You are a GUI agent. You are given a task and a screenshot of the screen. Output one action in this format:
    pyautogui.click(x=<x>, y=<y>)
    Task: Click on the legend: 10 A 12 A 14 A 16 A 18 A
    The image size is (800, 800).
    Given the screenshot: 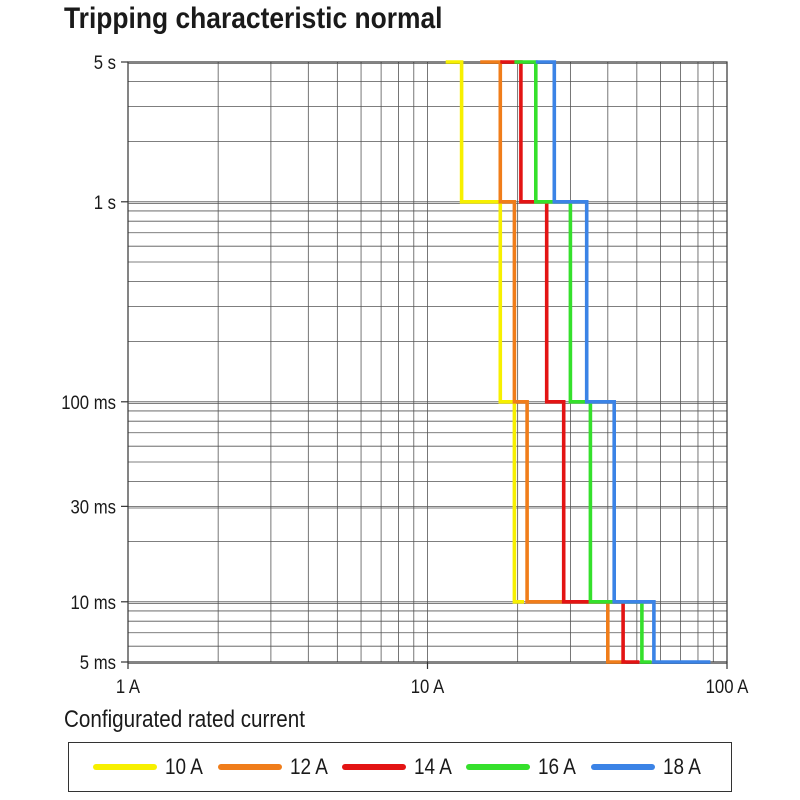 What is the action you would take?
    pyautogui.click(x=400, y=767)
    